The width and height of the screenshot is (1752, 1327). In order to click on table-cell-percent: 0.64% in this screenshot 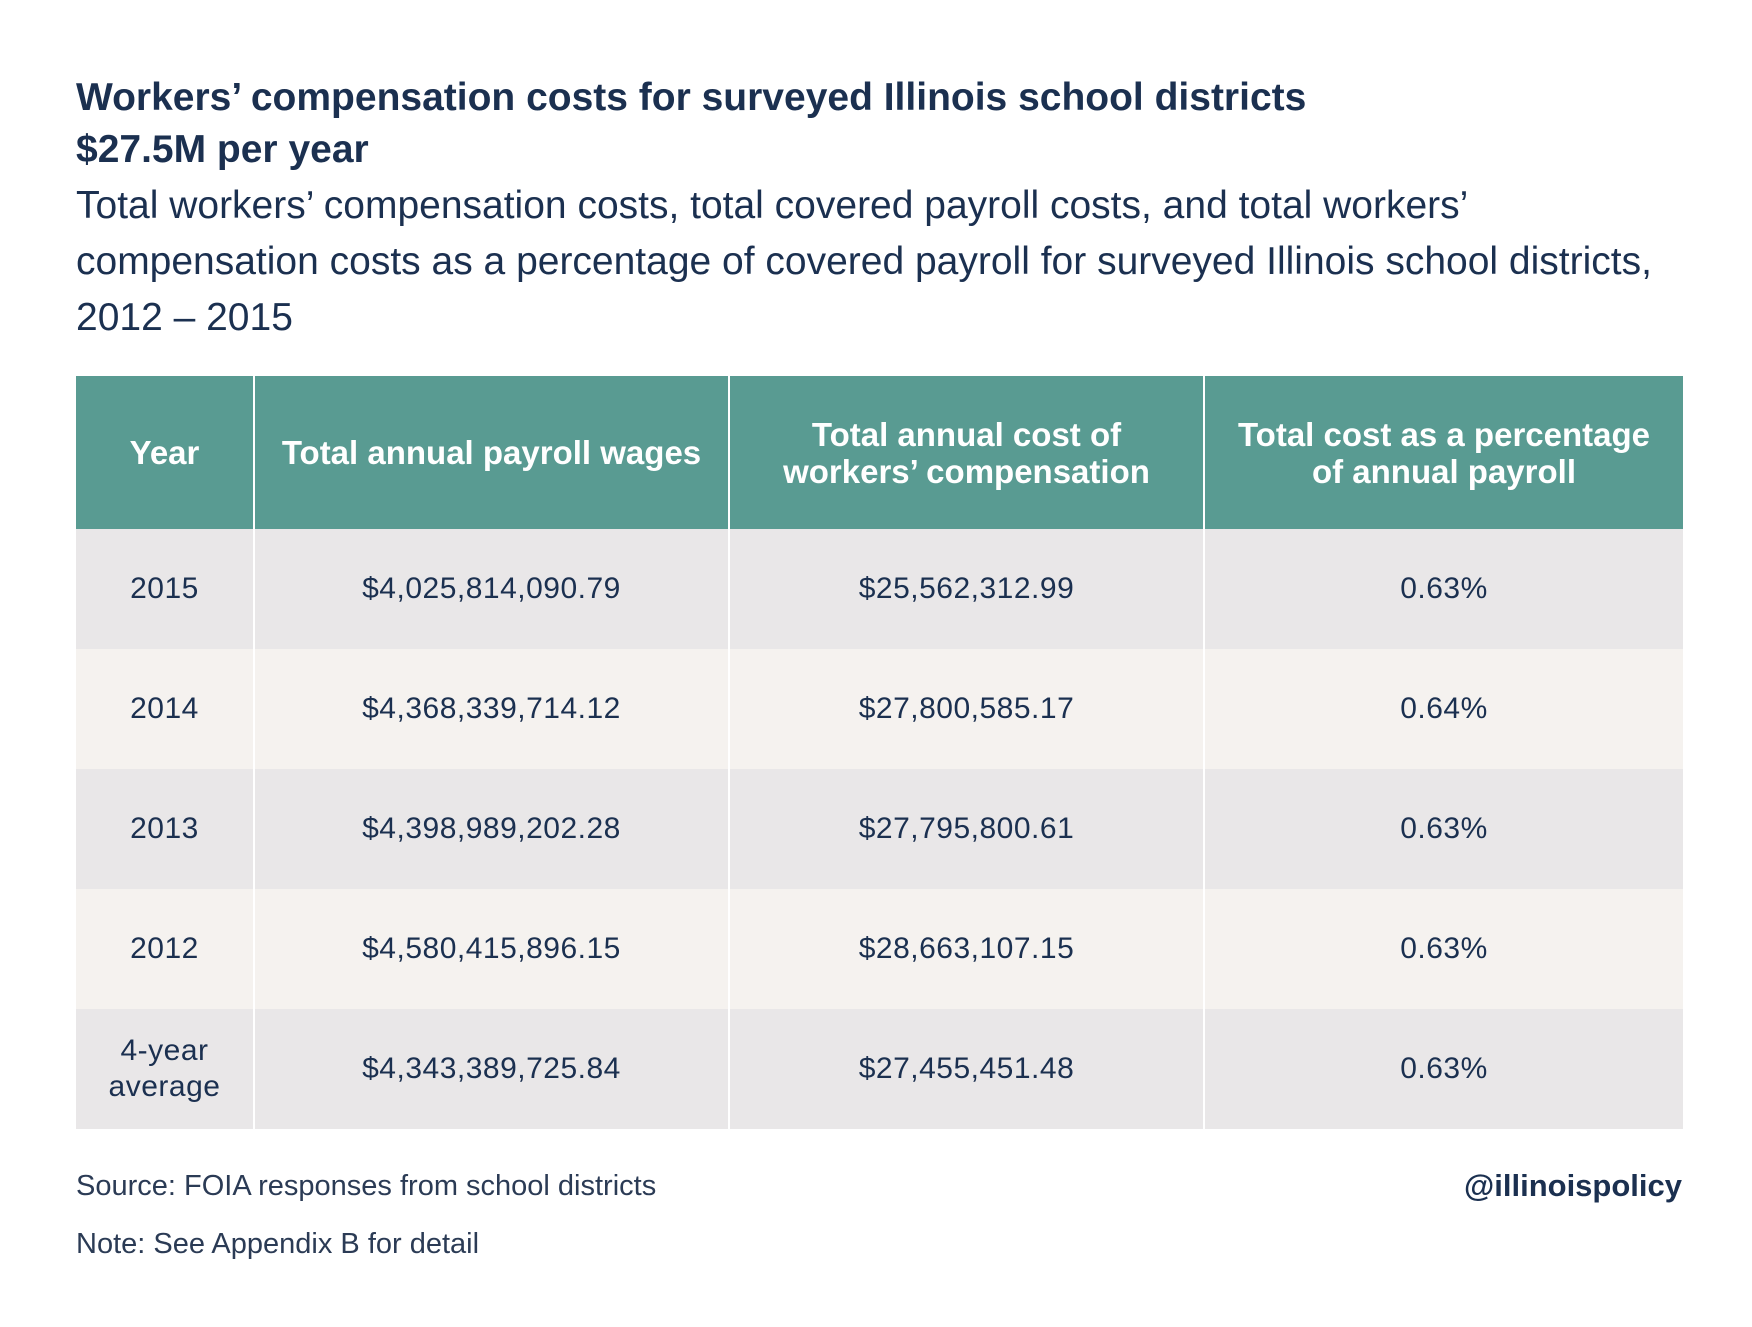, I will do `click(1443, 709)`.